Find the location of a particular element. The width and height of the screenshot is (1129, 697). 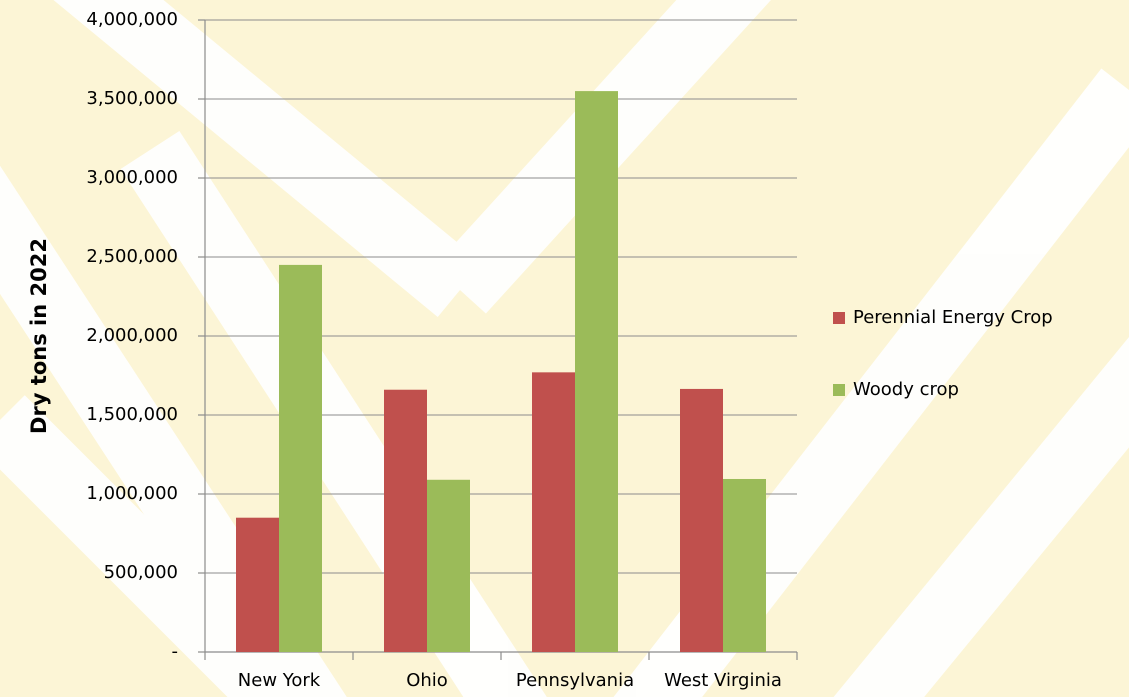

y-tick-label: 500,000 is located at coordinates (141, 572).